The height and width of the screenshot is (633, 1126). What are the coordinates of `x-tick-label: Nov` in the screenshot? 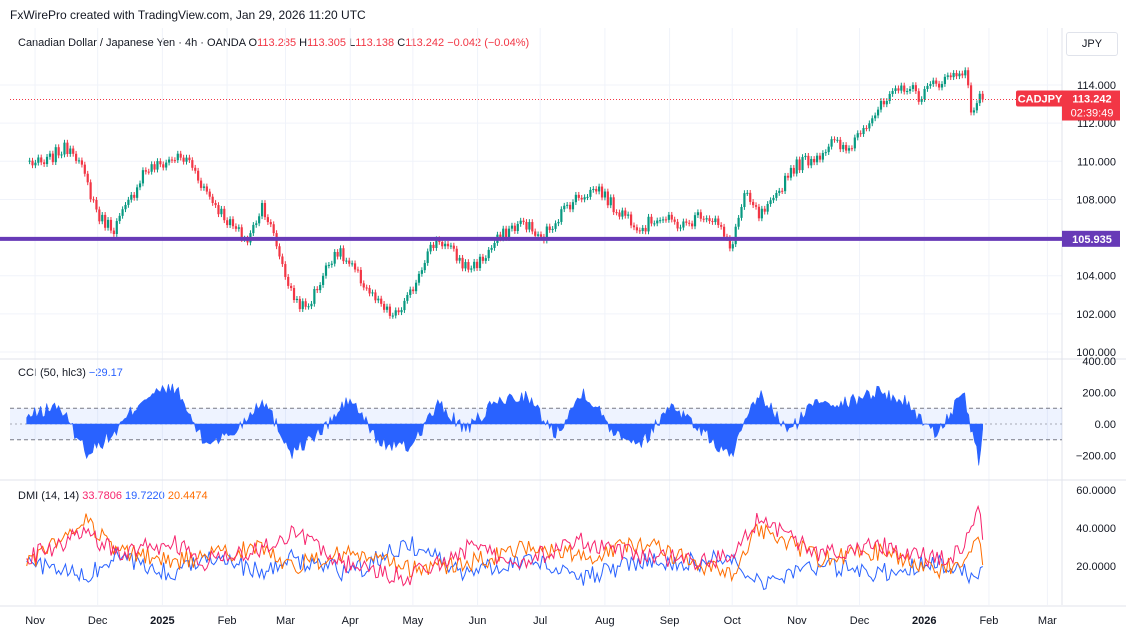 It's located at (35, 621).